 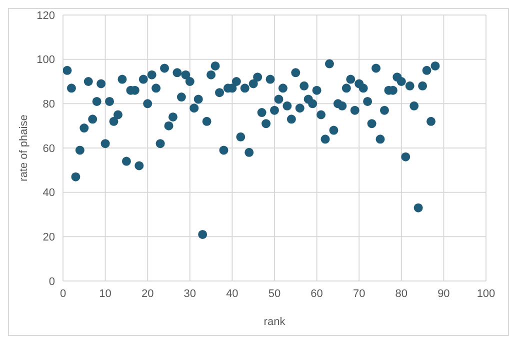 I want to click on x-tick-label: 90, so click(x=444, y=294).